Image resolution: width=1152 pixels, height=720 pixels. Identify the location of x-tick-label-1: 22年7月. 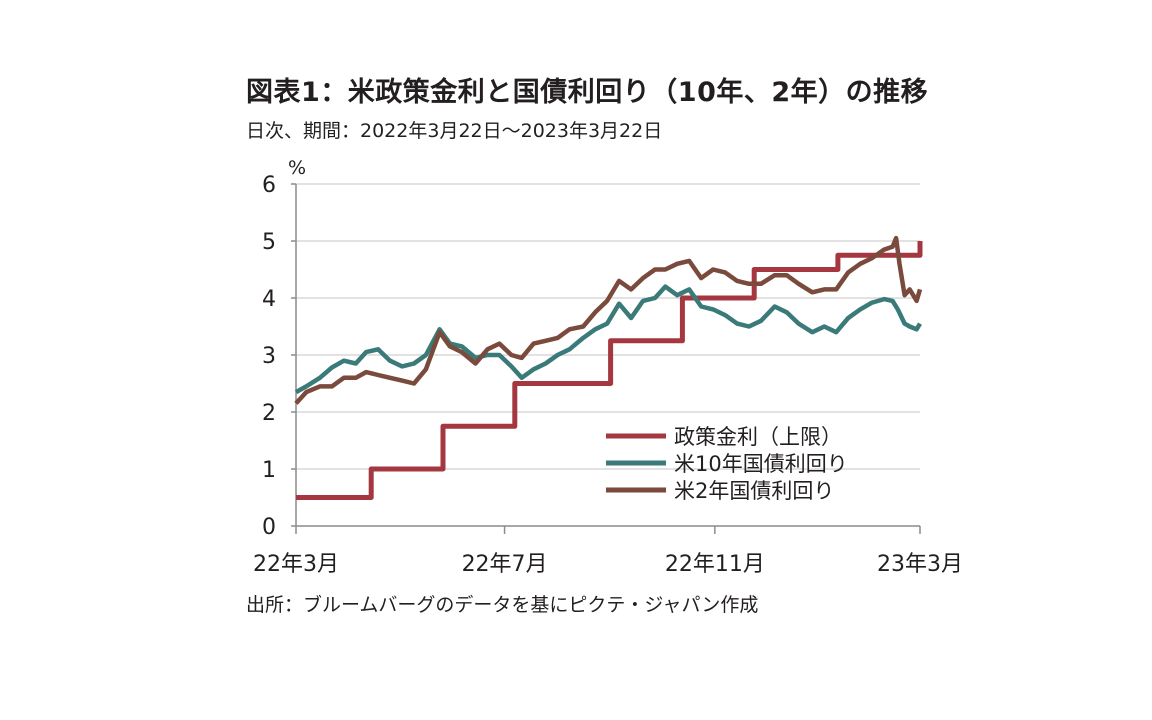
(505, 564).